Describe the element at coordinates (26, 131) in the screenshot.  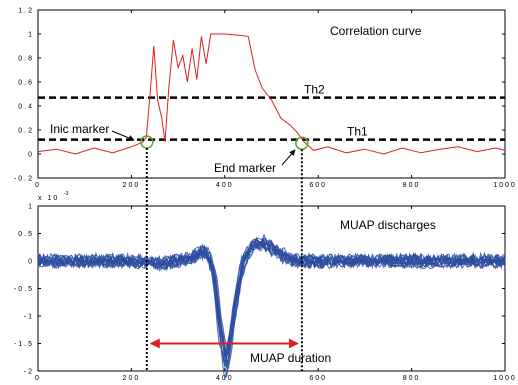
I see `top-y-tick-label: 0.2` at that location.